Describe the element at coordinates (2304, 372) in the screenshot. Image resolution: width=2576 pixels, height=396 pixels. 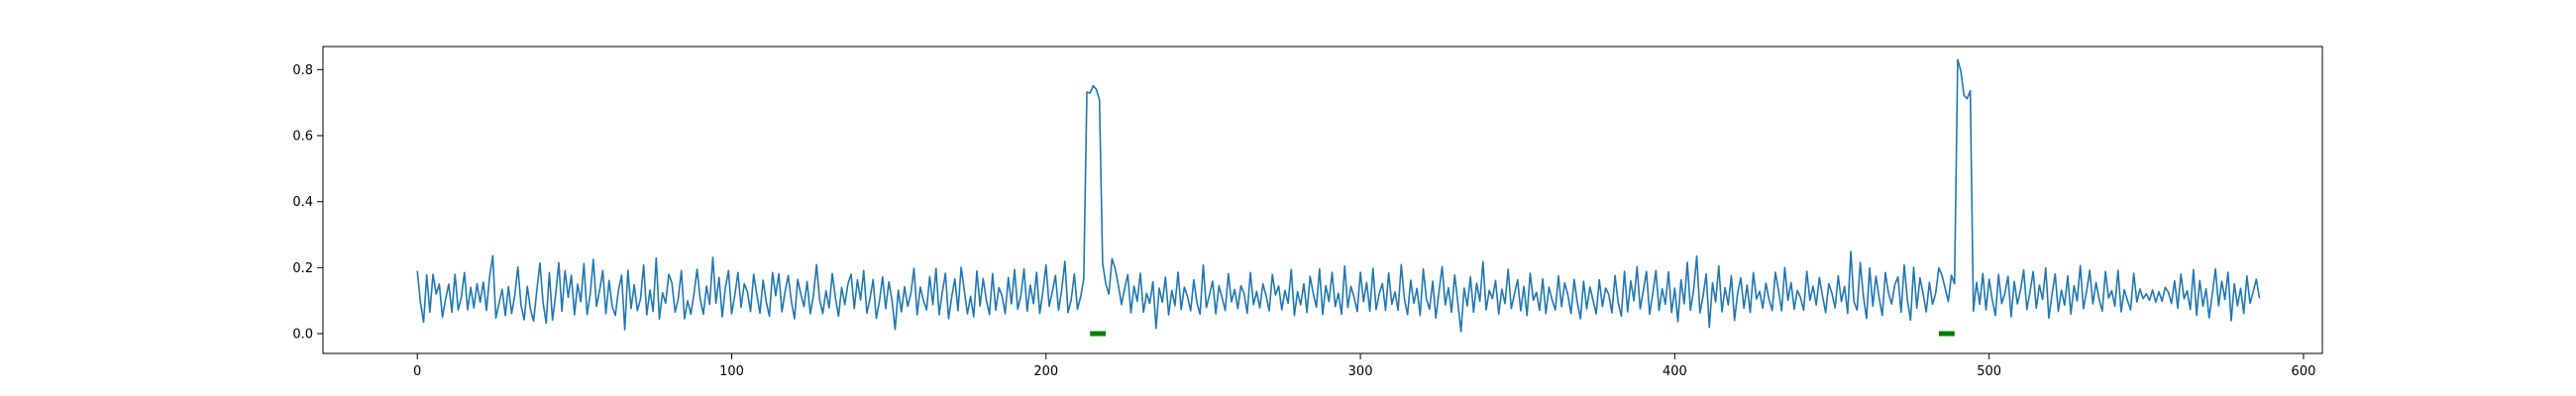
I see `x-tick-label: 600` at that location.